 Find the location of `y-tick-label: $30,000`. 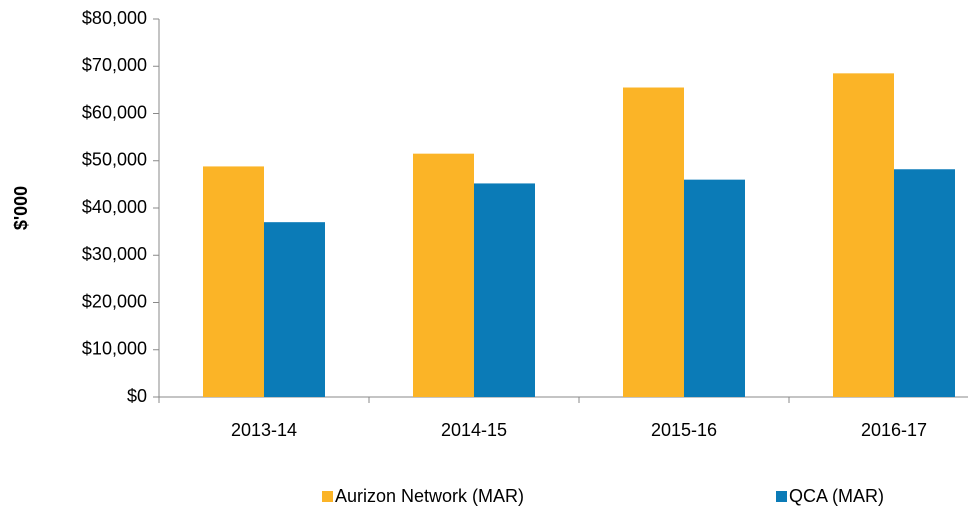

y-tick-label: $30,000 is located at coordinates (114, 254).